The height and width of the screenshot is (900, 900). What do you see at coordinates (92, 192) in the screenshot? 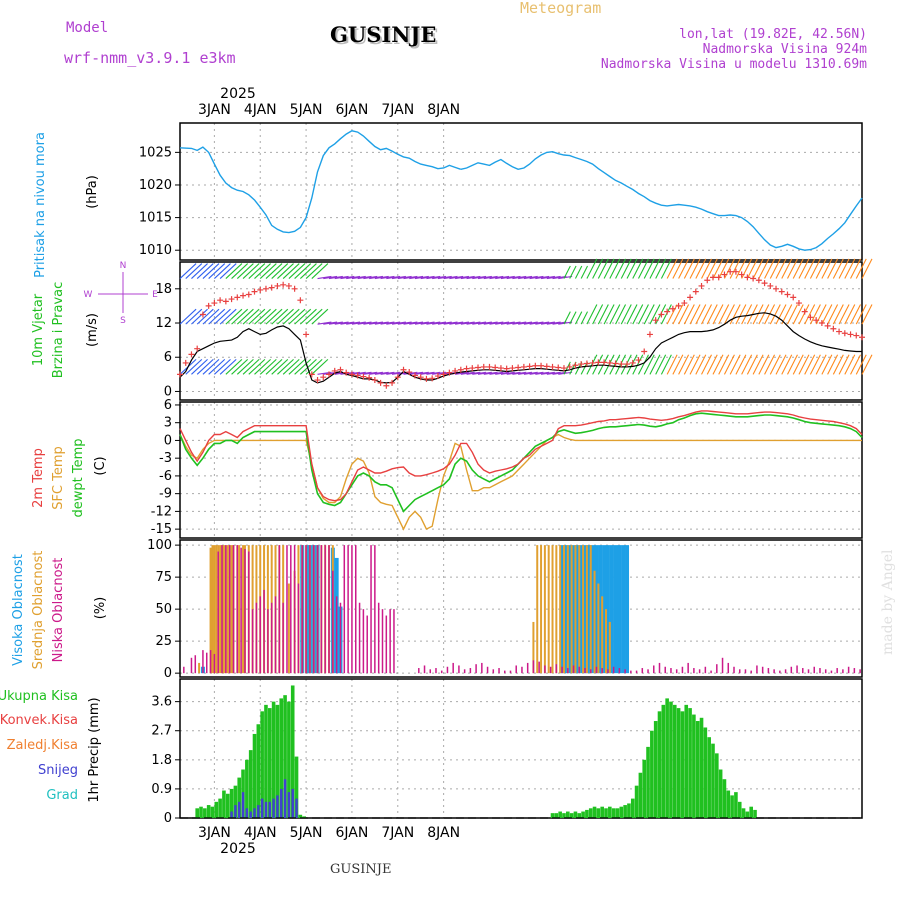
I see `pressure-unit: (hPa)` at bounding box center [92, 192].